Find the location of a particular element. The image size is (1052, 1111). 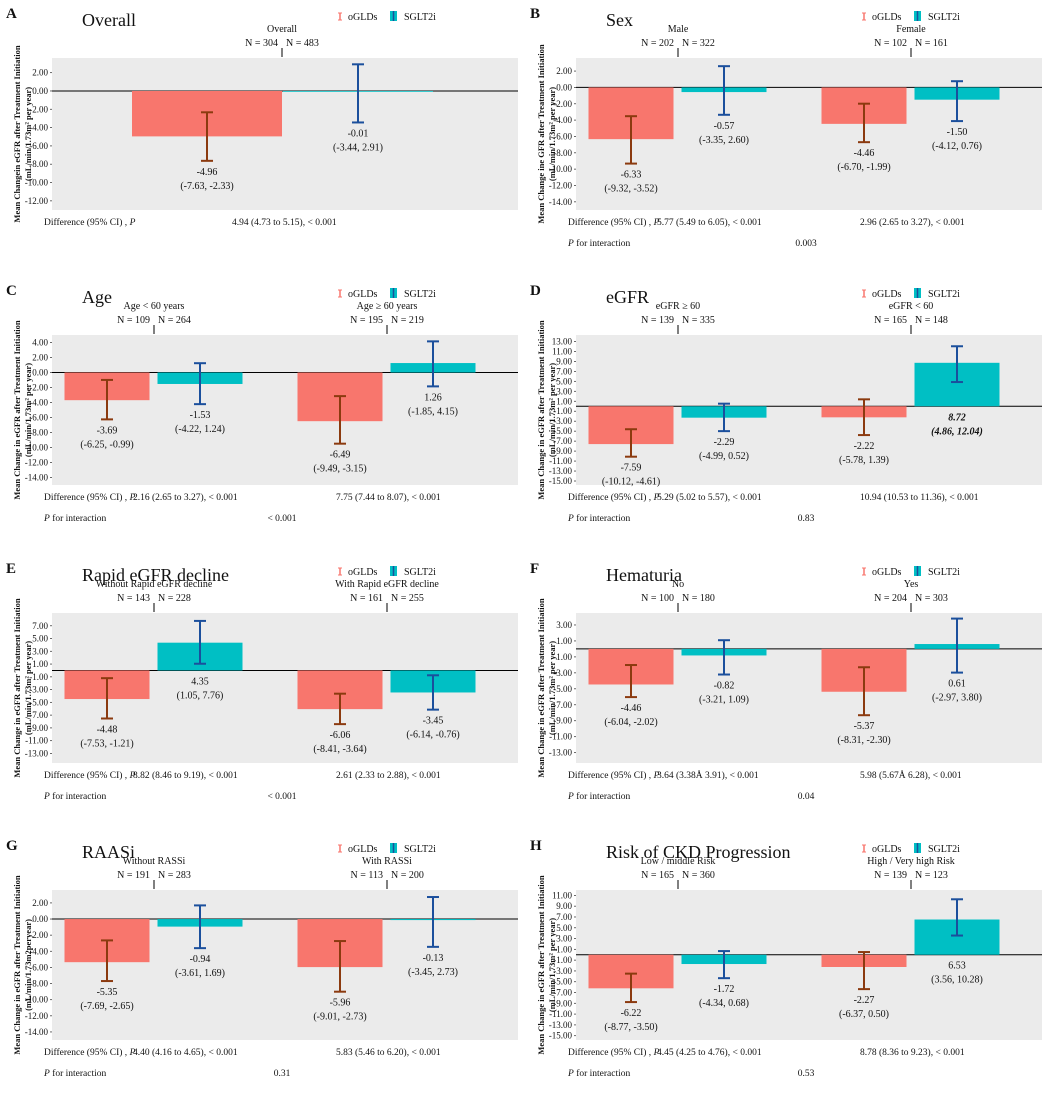

n-ogld: N = 191 is located at coordinates (133, 875).